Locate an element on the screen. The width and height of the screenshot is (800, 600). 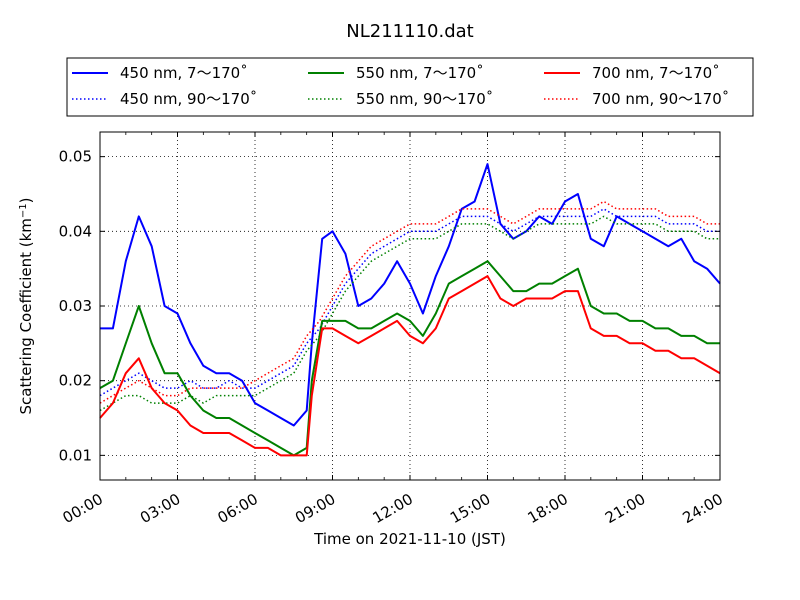
legend-label: 450 nm, 90～170˚ is located at coordinates (188, 99).